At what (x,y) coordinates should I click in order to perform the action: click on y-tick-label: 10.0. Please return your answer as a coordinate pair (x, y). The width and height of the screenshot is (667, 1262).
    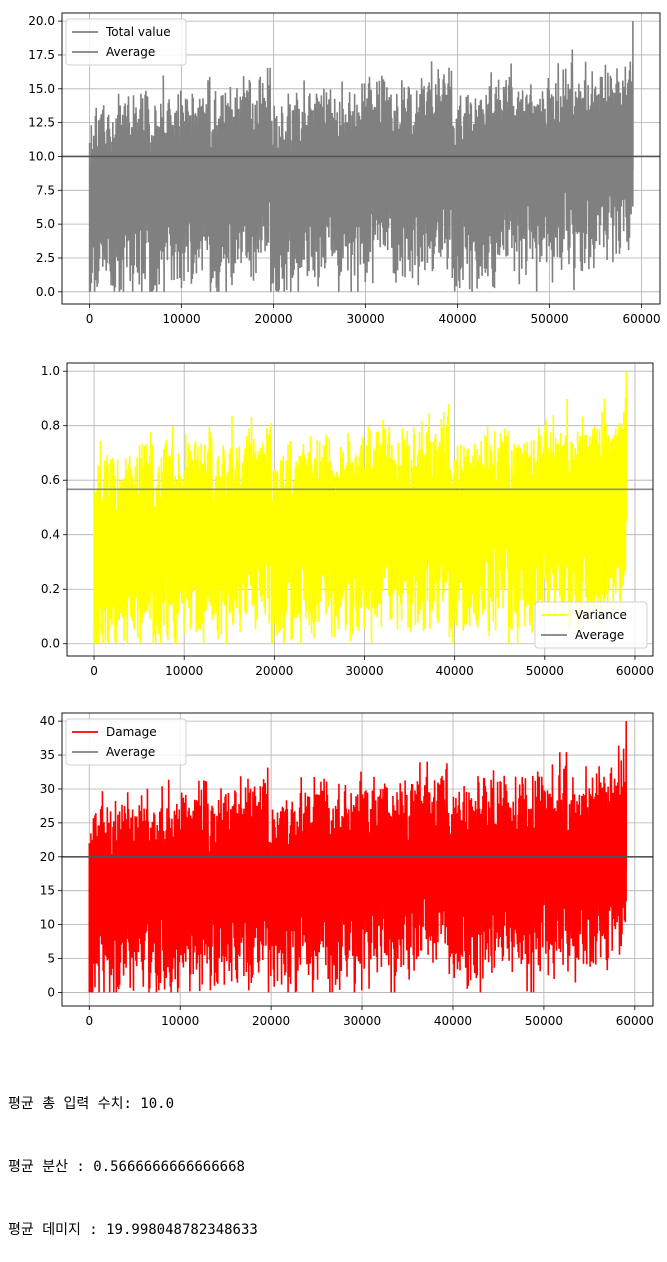
    Looking at the image, I should click on (41, 156).